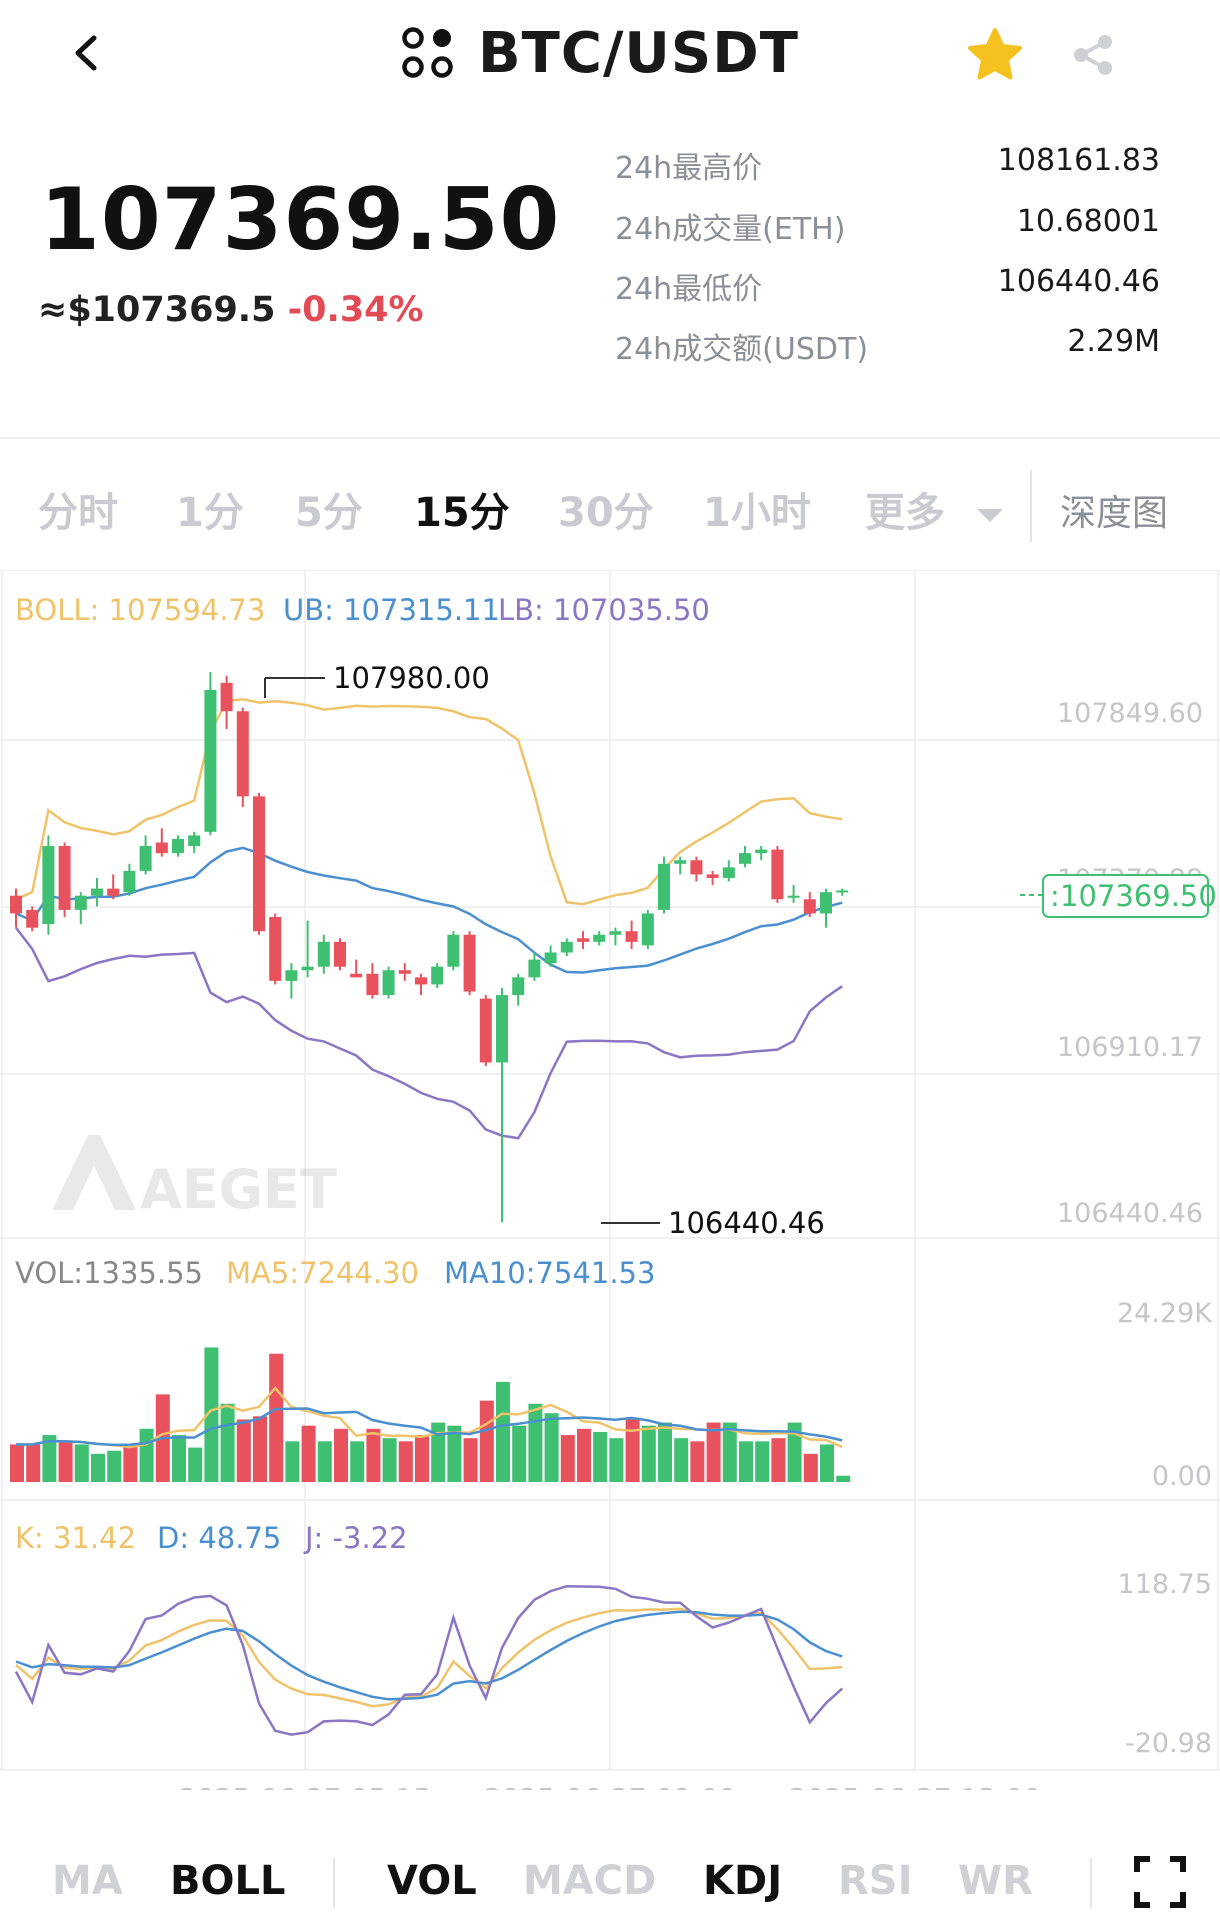 Image resolution: width=1220 pixels, height=1924 pixels. Describe the element at coordinates (1138, 896) in the screenshot. I see `current-price-value: 107369.50` at that location.